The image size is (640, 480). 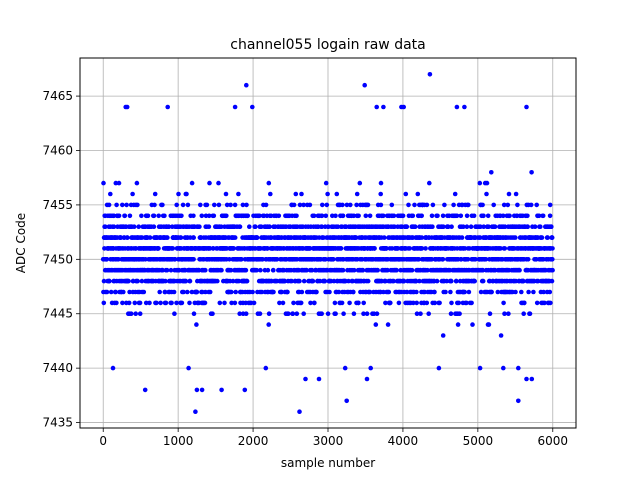 I want to click on y-axis-ticks: 7435 7440 7445 7450 7455 7460 7465, so click(x=61, y=259).